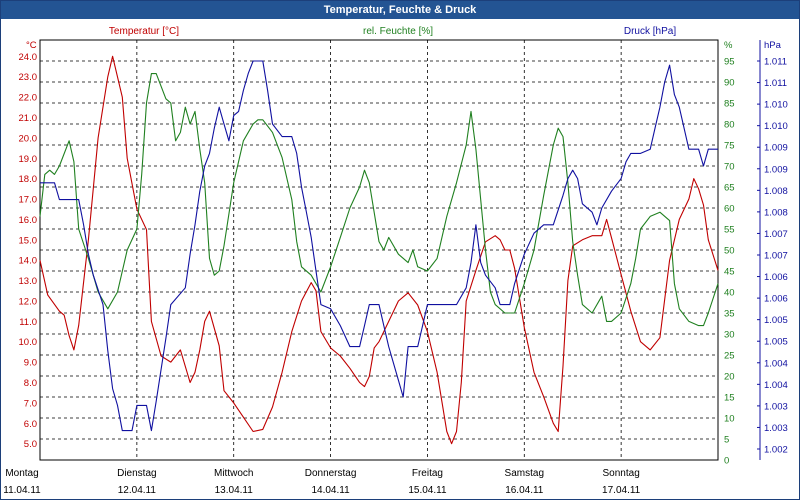  Describe the element at coordinates (137, 490) in the screenshot. I see `x-tick-date: 12.04.11` at that location.